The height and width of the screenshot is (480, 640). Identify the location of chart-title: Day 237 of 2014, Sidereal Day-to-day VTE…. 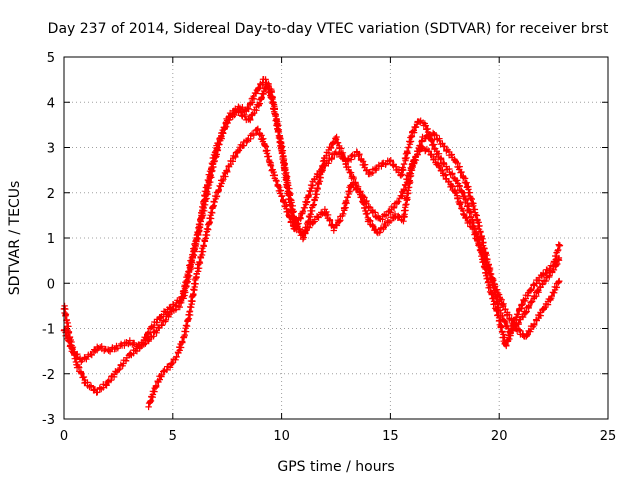
(328, 29).